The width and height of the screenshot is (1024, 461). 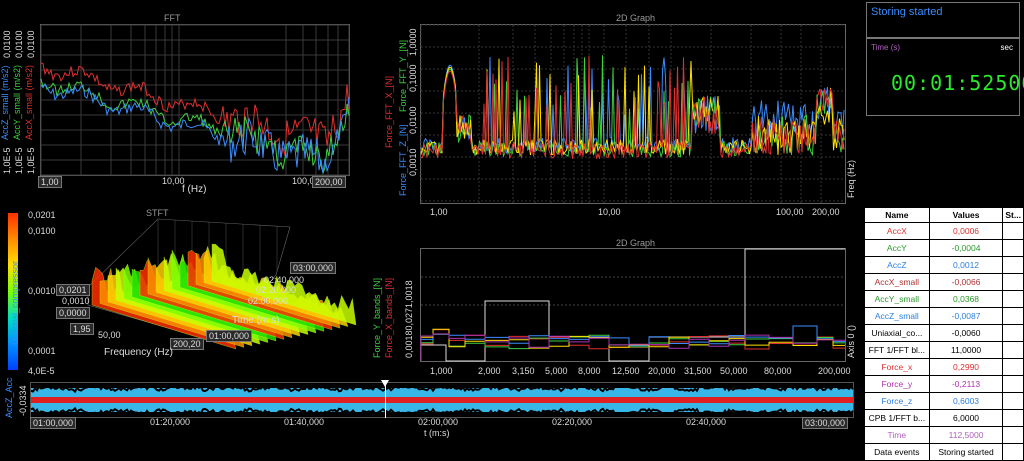 What do you see at coordinates (966, 333) in the screenshot?
I see `row-value: -0,0060` at bounding box center [966, 333].